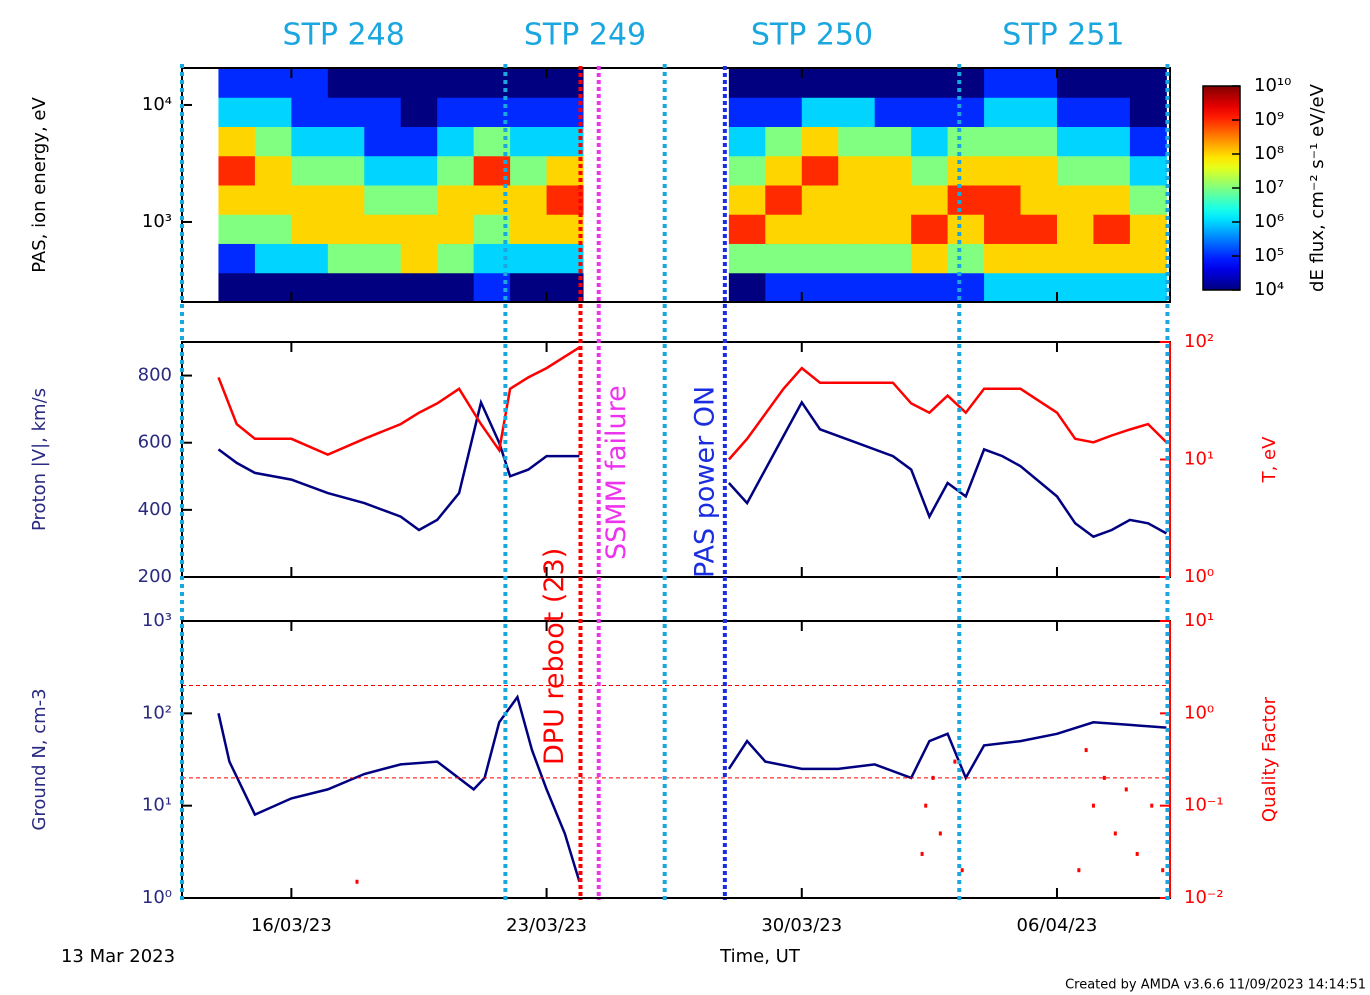 The image size is (1370, 995). I want to click on colorbar-tick-label: 10¹⁰, so click(1272, 85).